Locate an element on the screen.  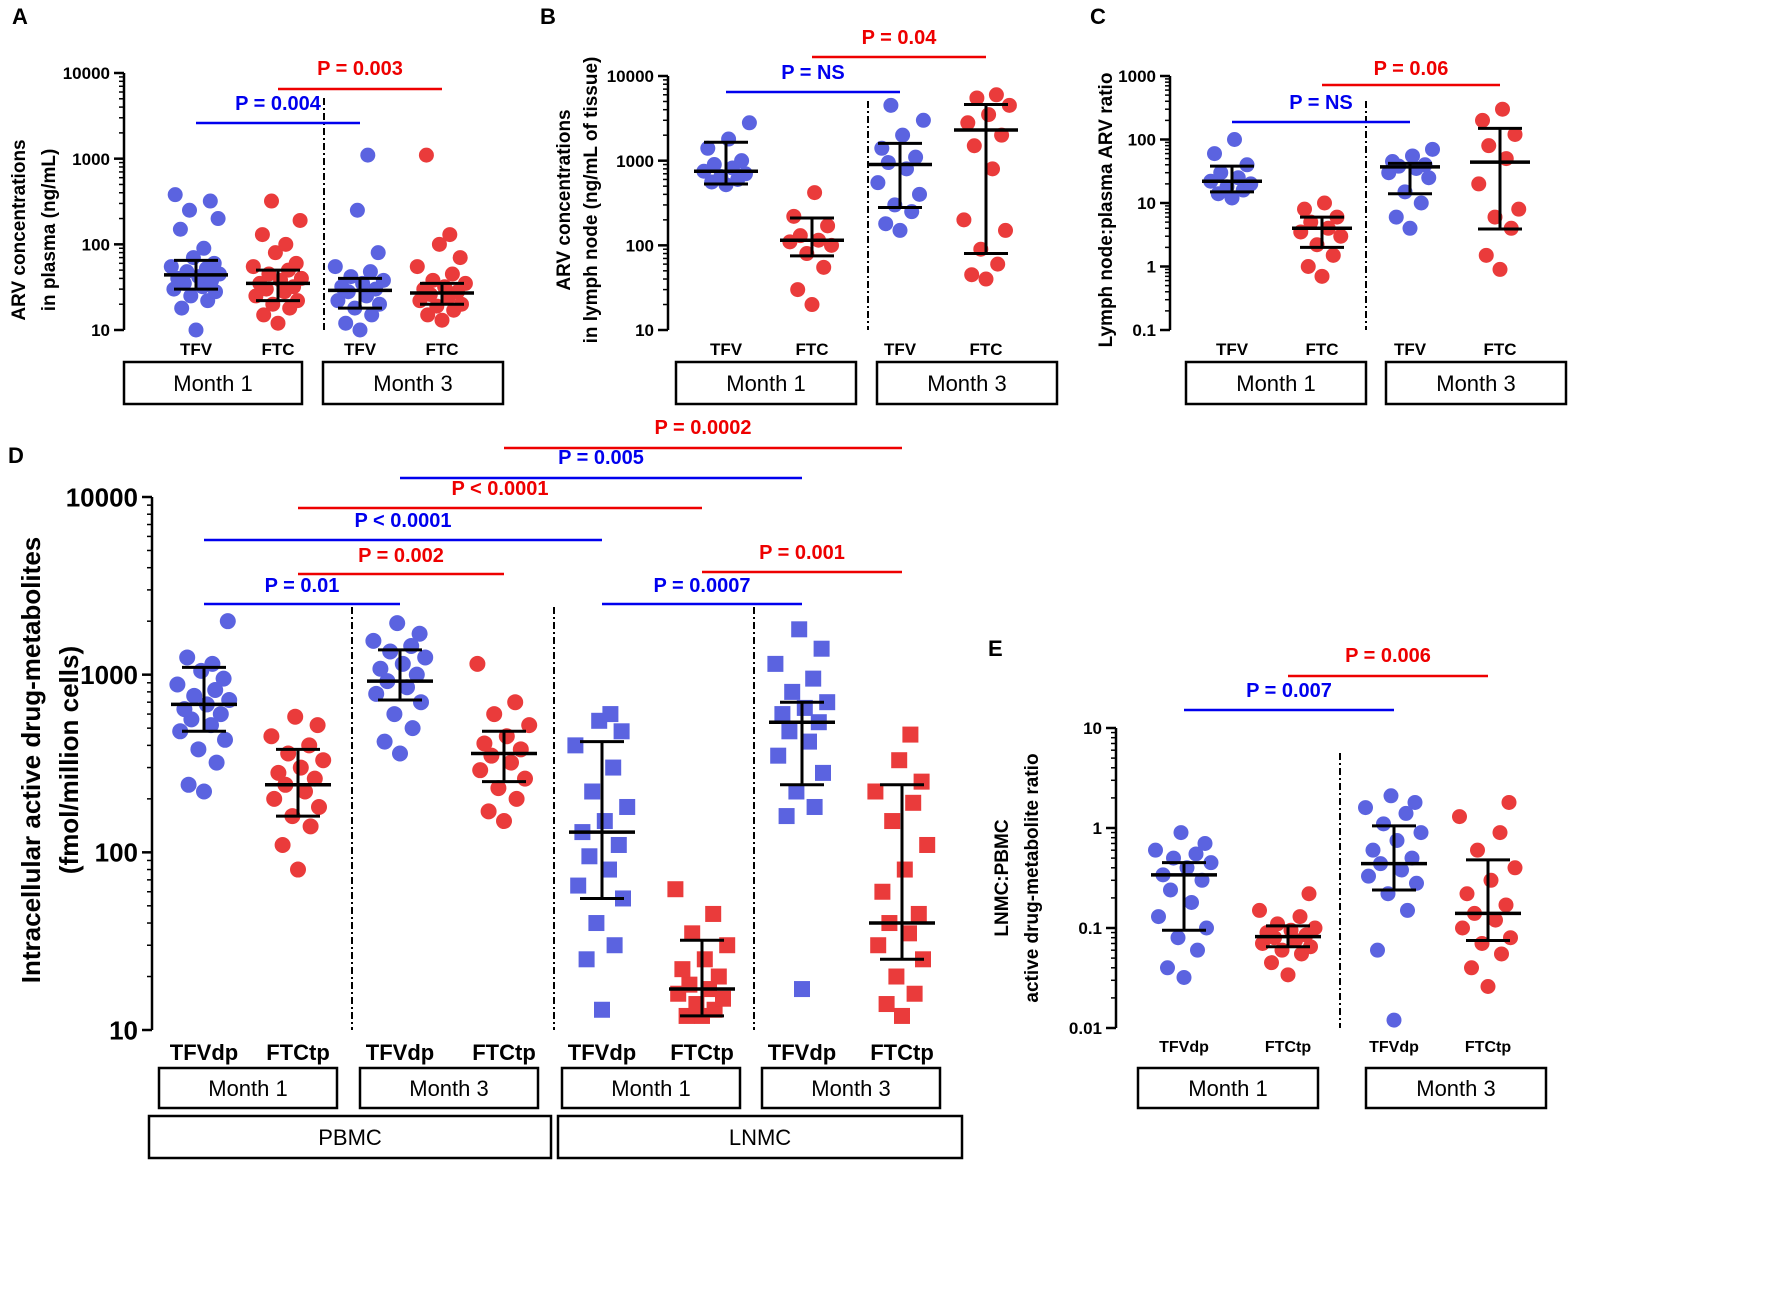
x-tick-label: FTCtp is located at coordinates (504, 1052).